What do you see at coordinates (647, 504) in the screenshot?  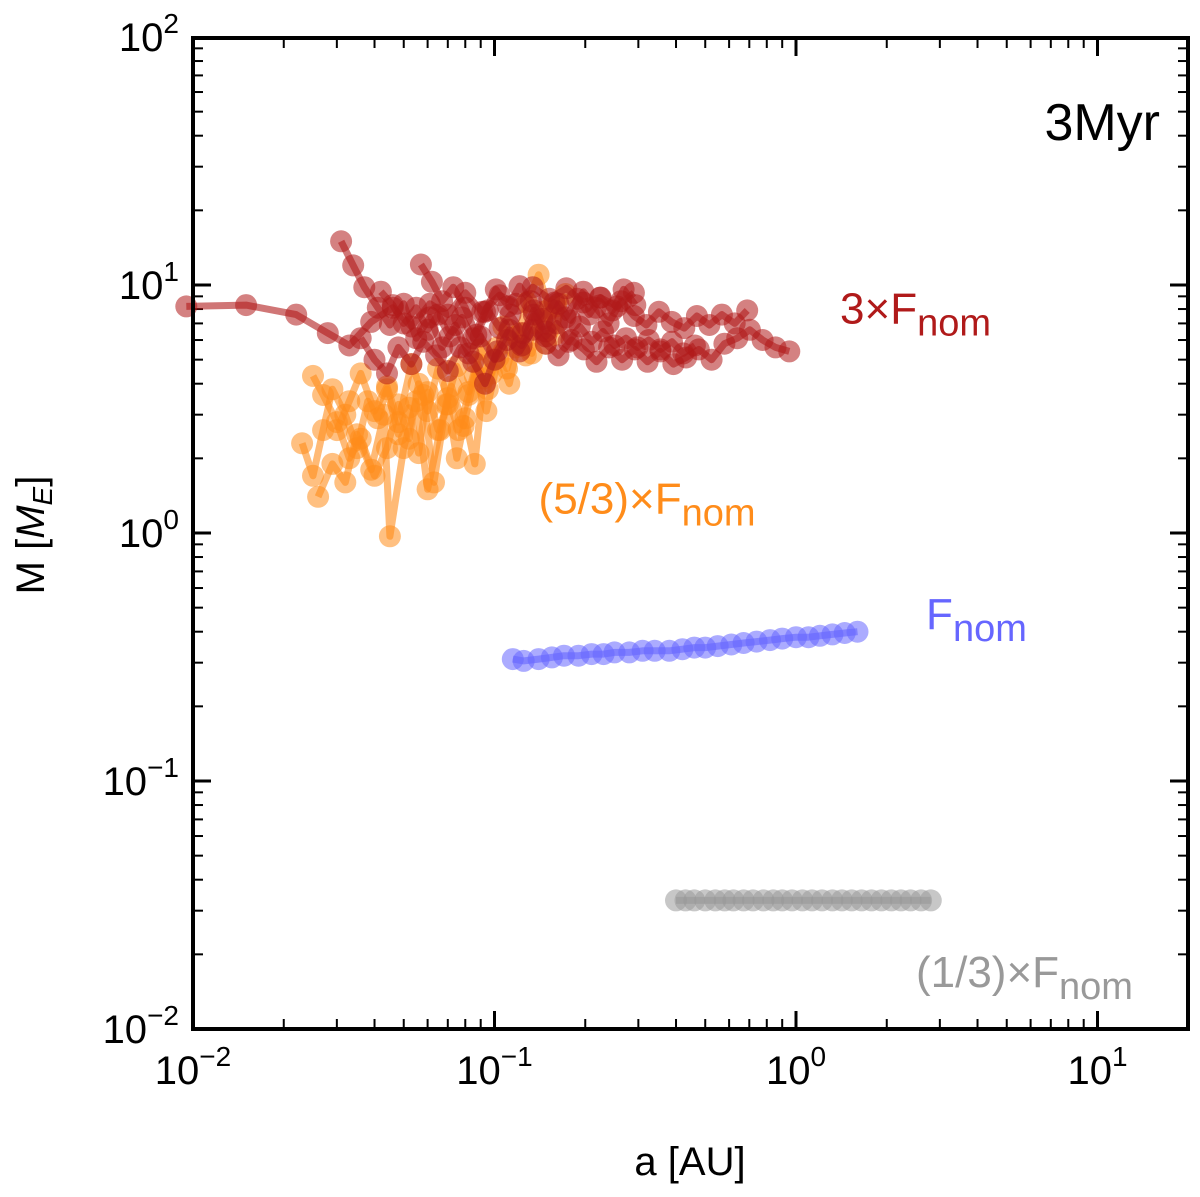 I see `series-label: (5/3)×Fnom` at bounding box center [647, 504].